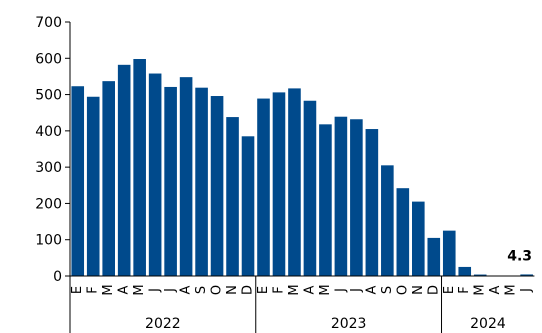  I want to click on value-annotation: 4.3, so click(519, 256).